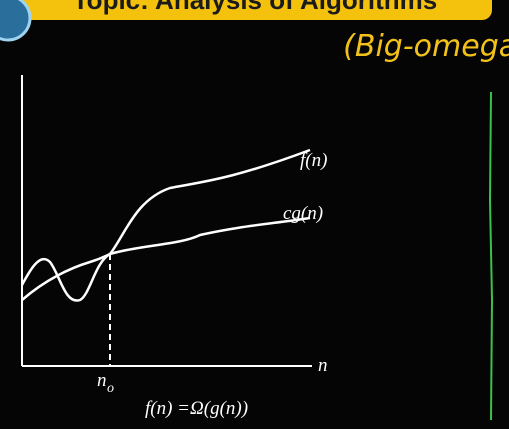 The image size is (509, 429). What do you see at coordinates (313, 160) in the screenshot?
I see `upper-curve-label: f(n)` at bounding box center [313, 160].